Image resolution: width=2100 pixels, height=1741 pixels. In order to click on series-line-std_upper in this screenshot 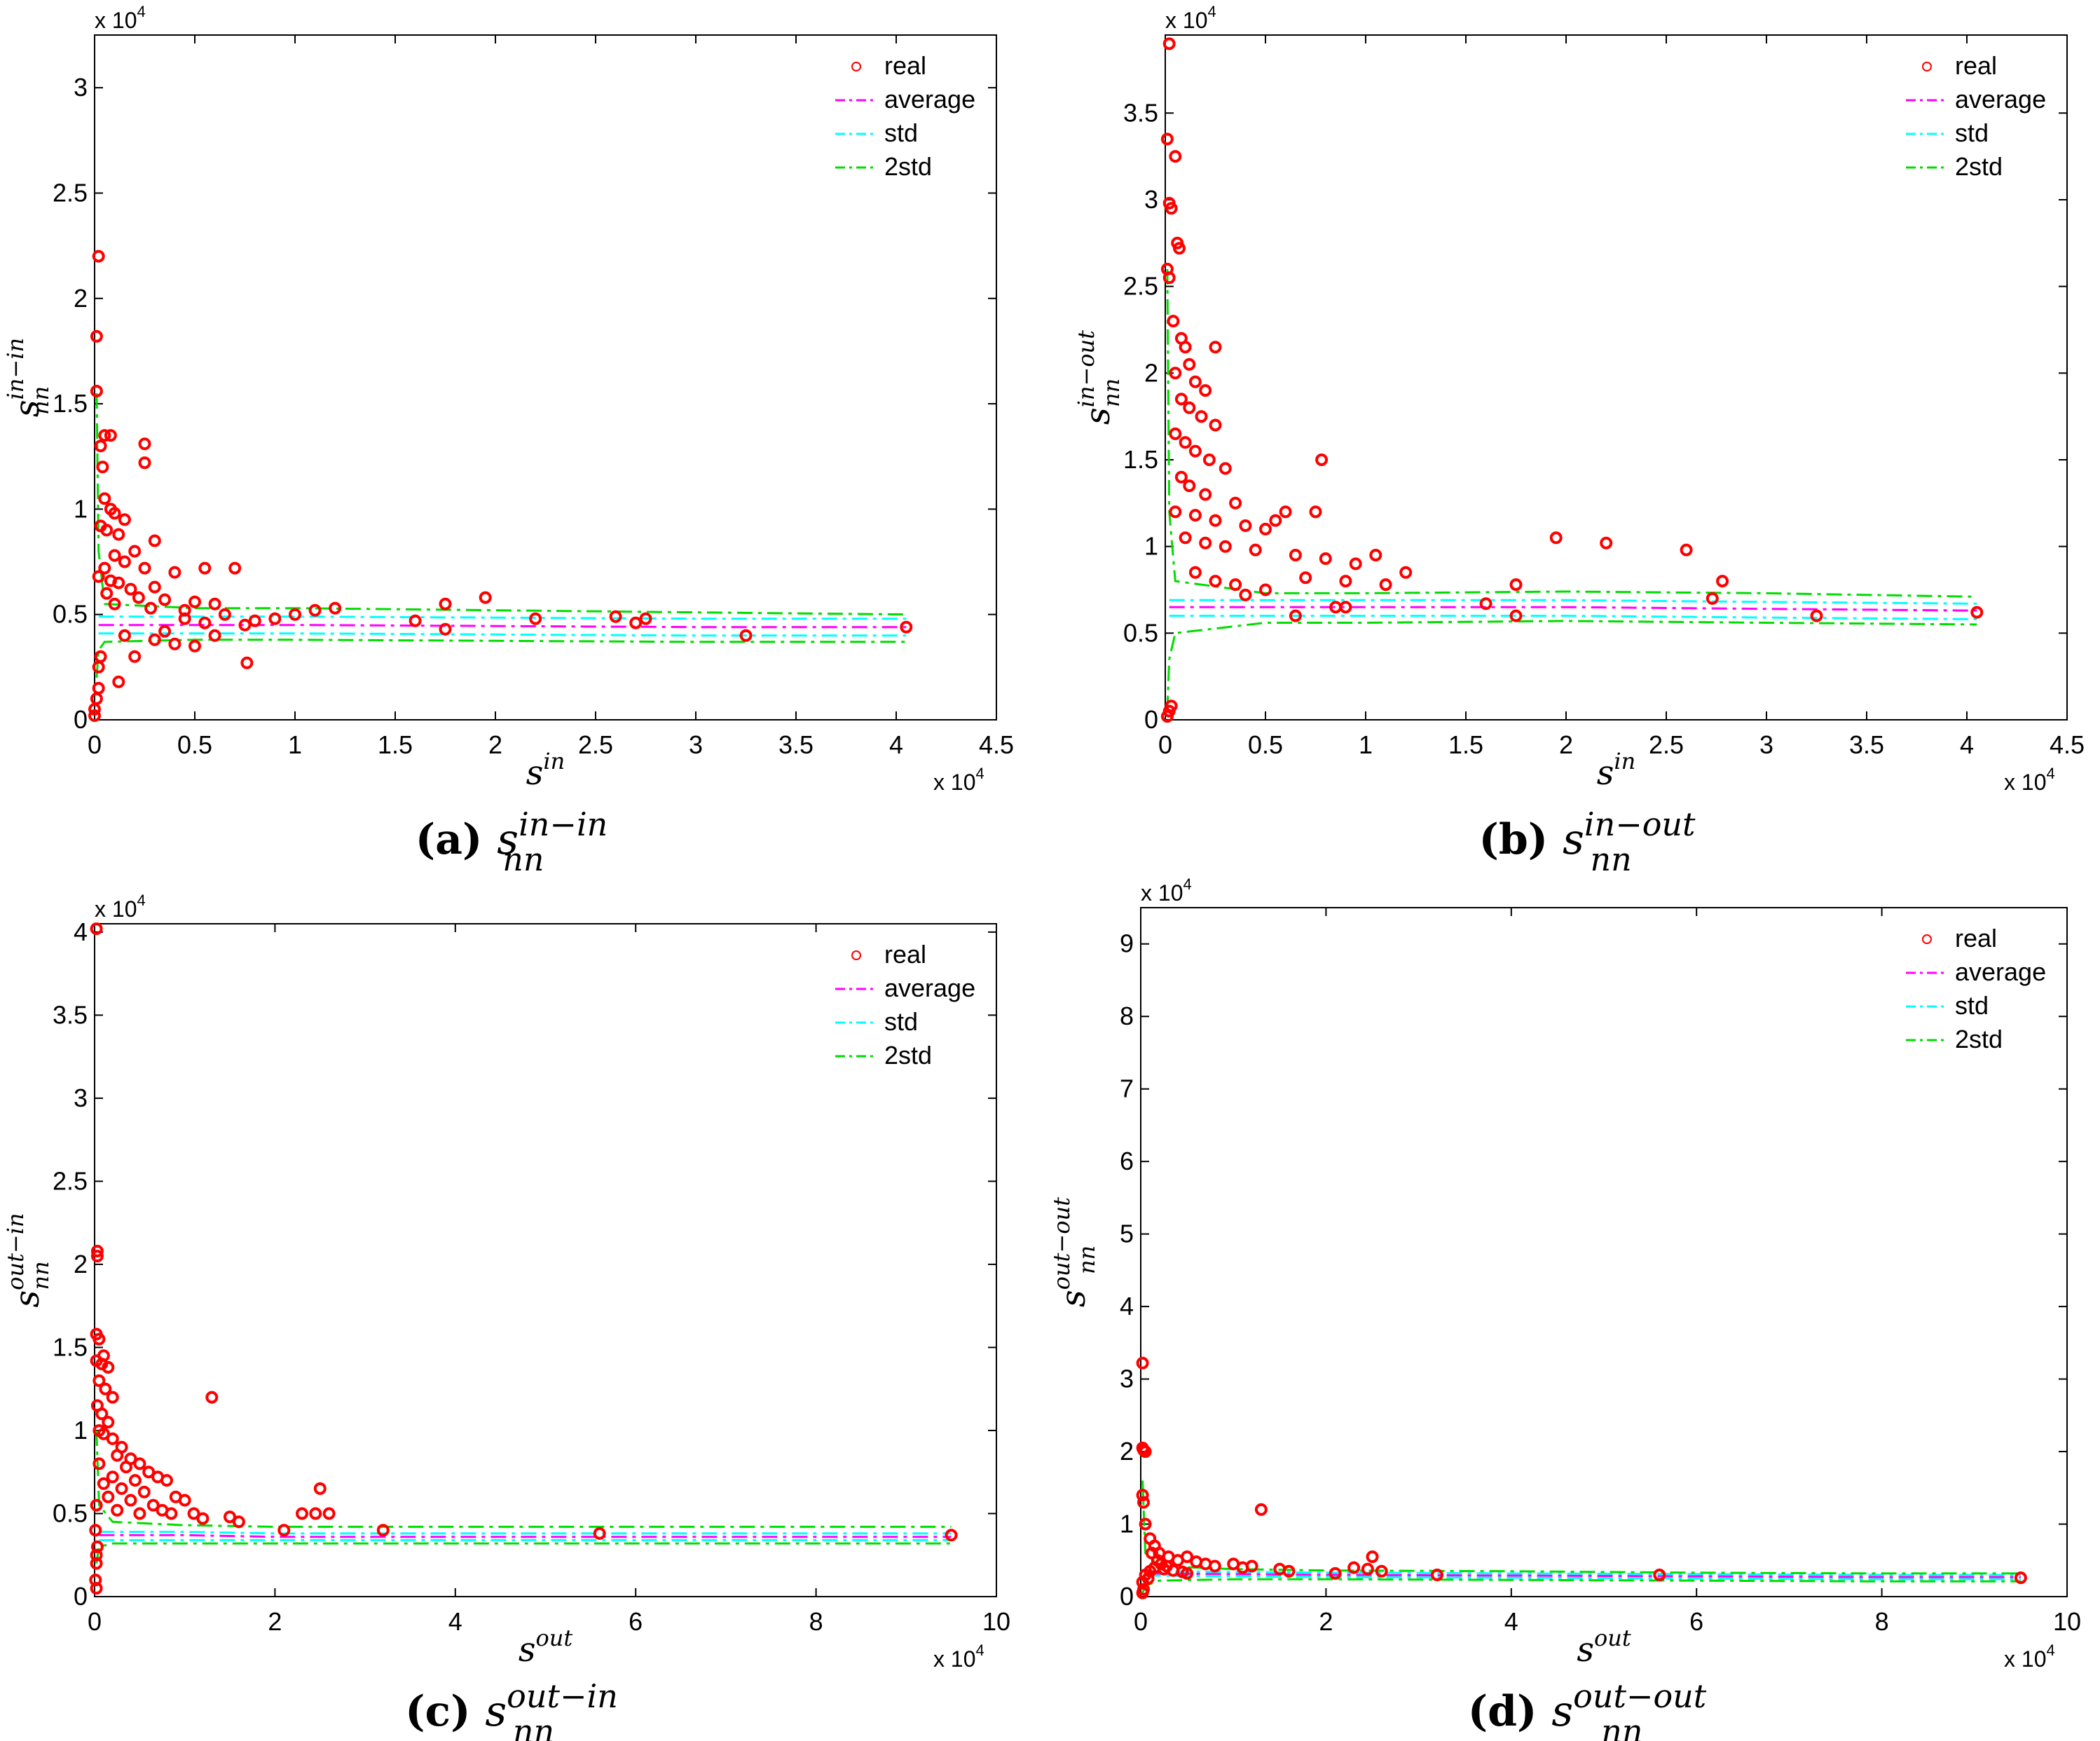, I will do `click(1583, 1573)`.